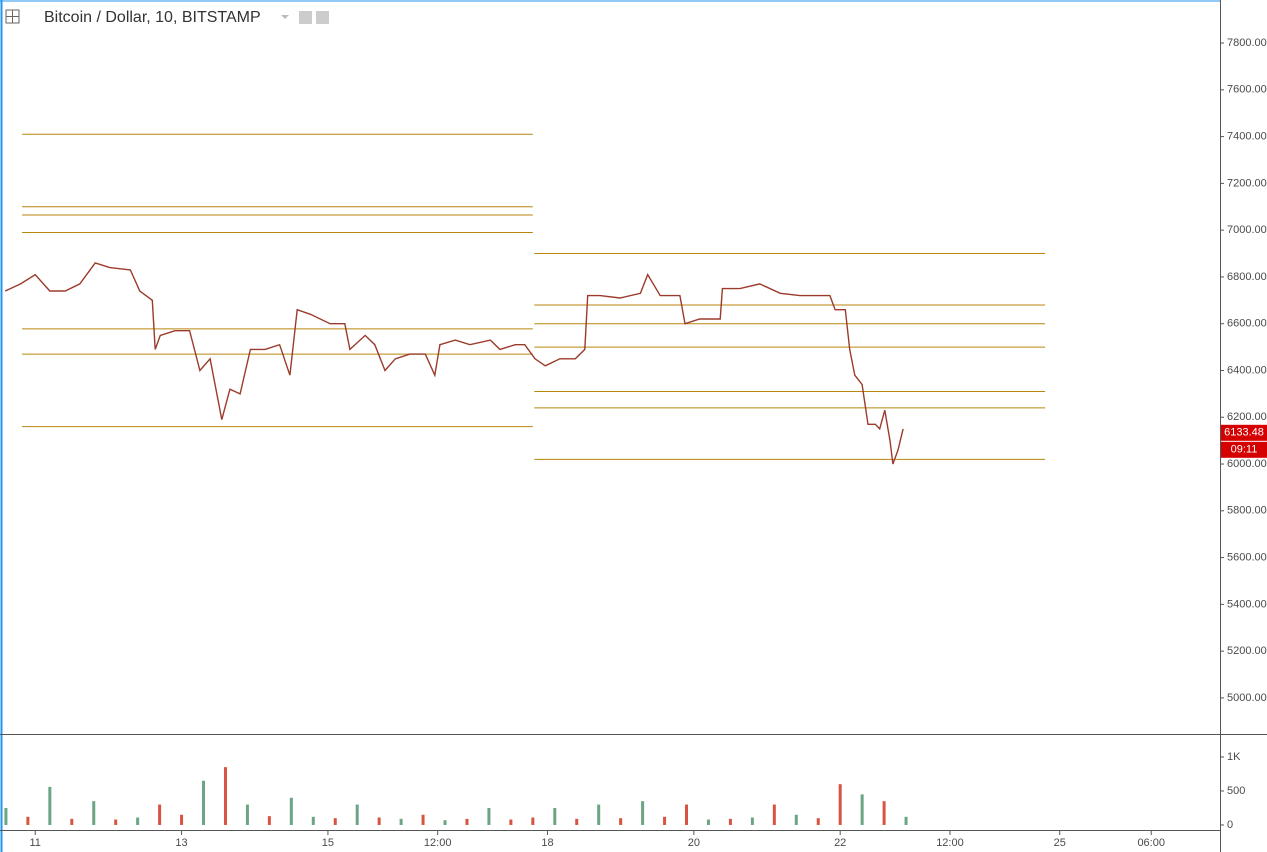 This screenshot has width=1267, height=852. What do you see at coordinates (1247, 370) in the screenshot?
I see `y-tick-label: 6400.00` at bounding box center [1247, 370].